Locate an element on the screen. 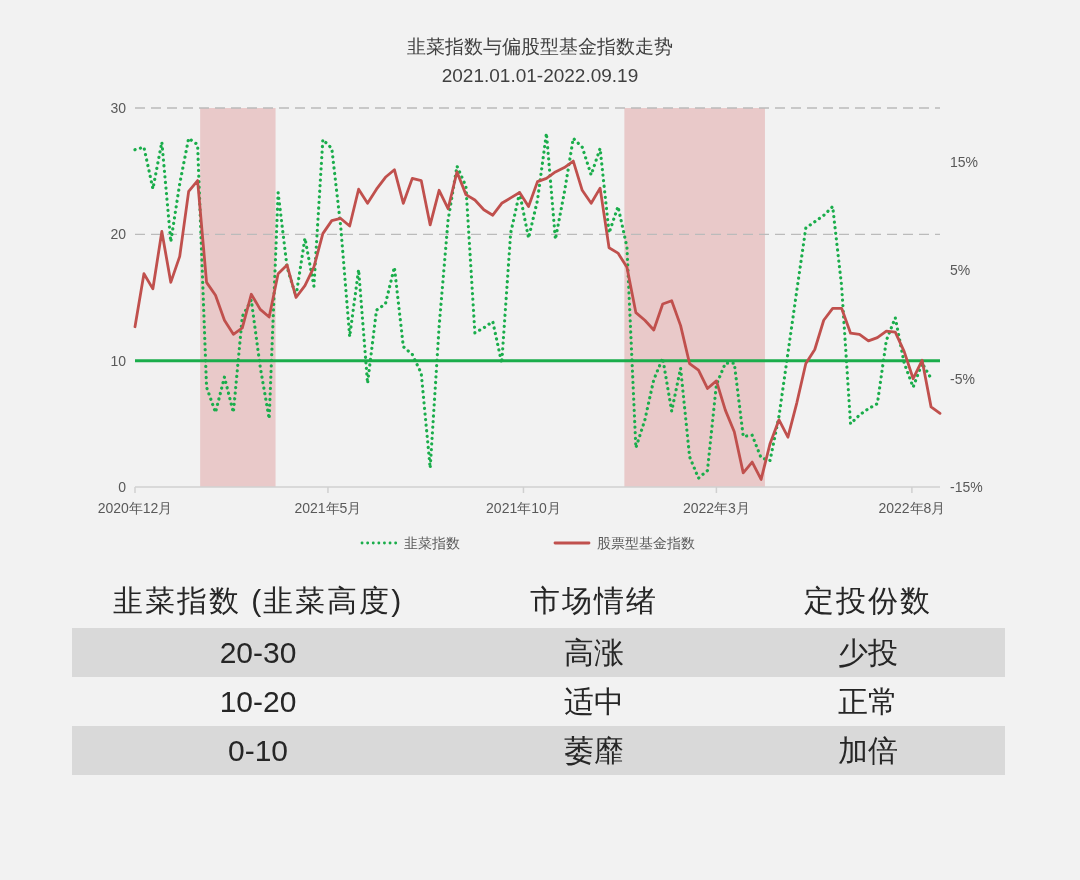 Image resolution: width=1080 pixels, height=880 pixels. text: 0-10 is located at coordinates (258, 750).